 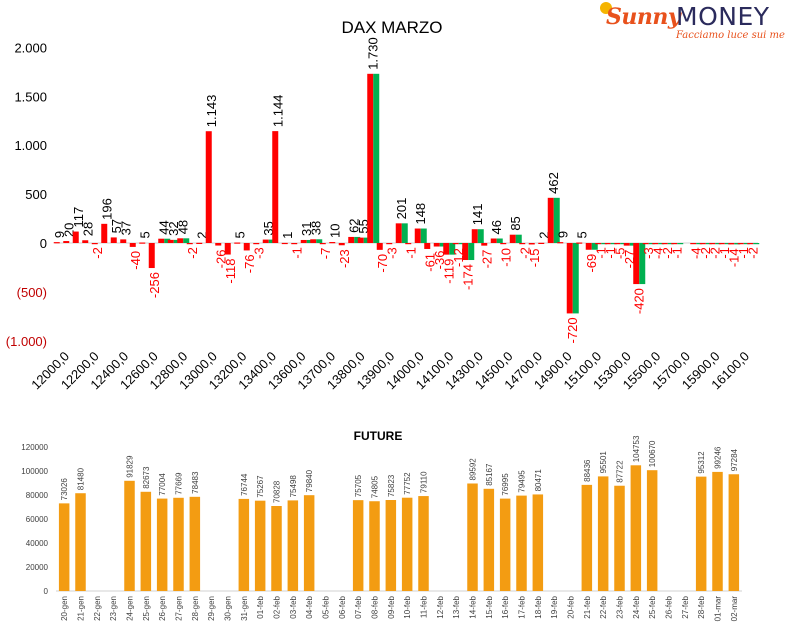 I want to click on data-label: 462, so click(x=553, y=183).